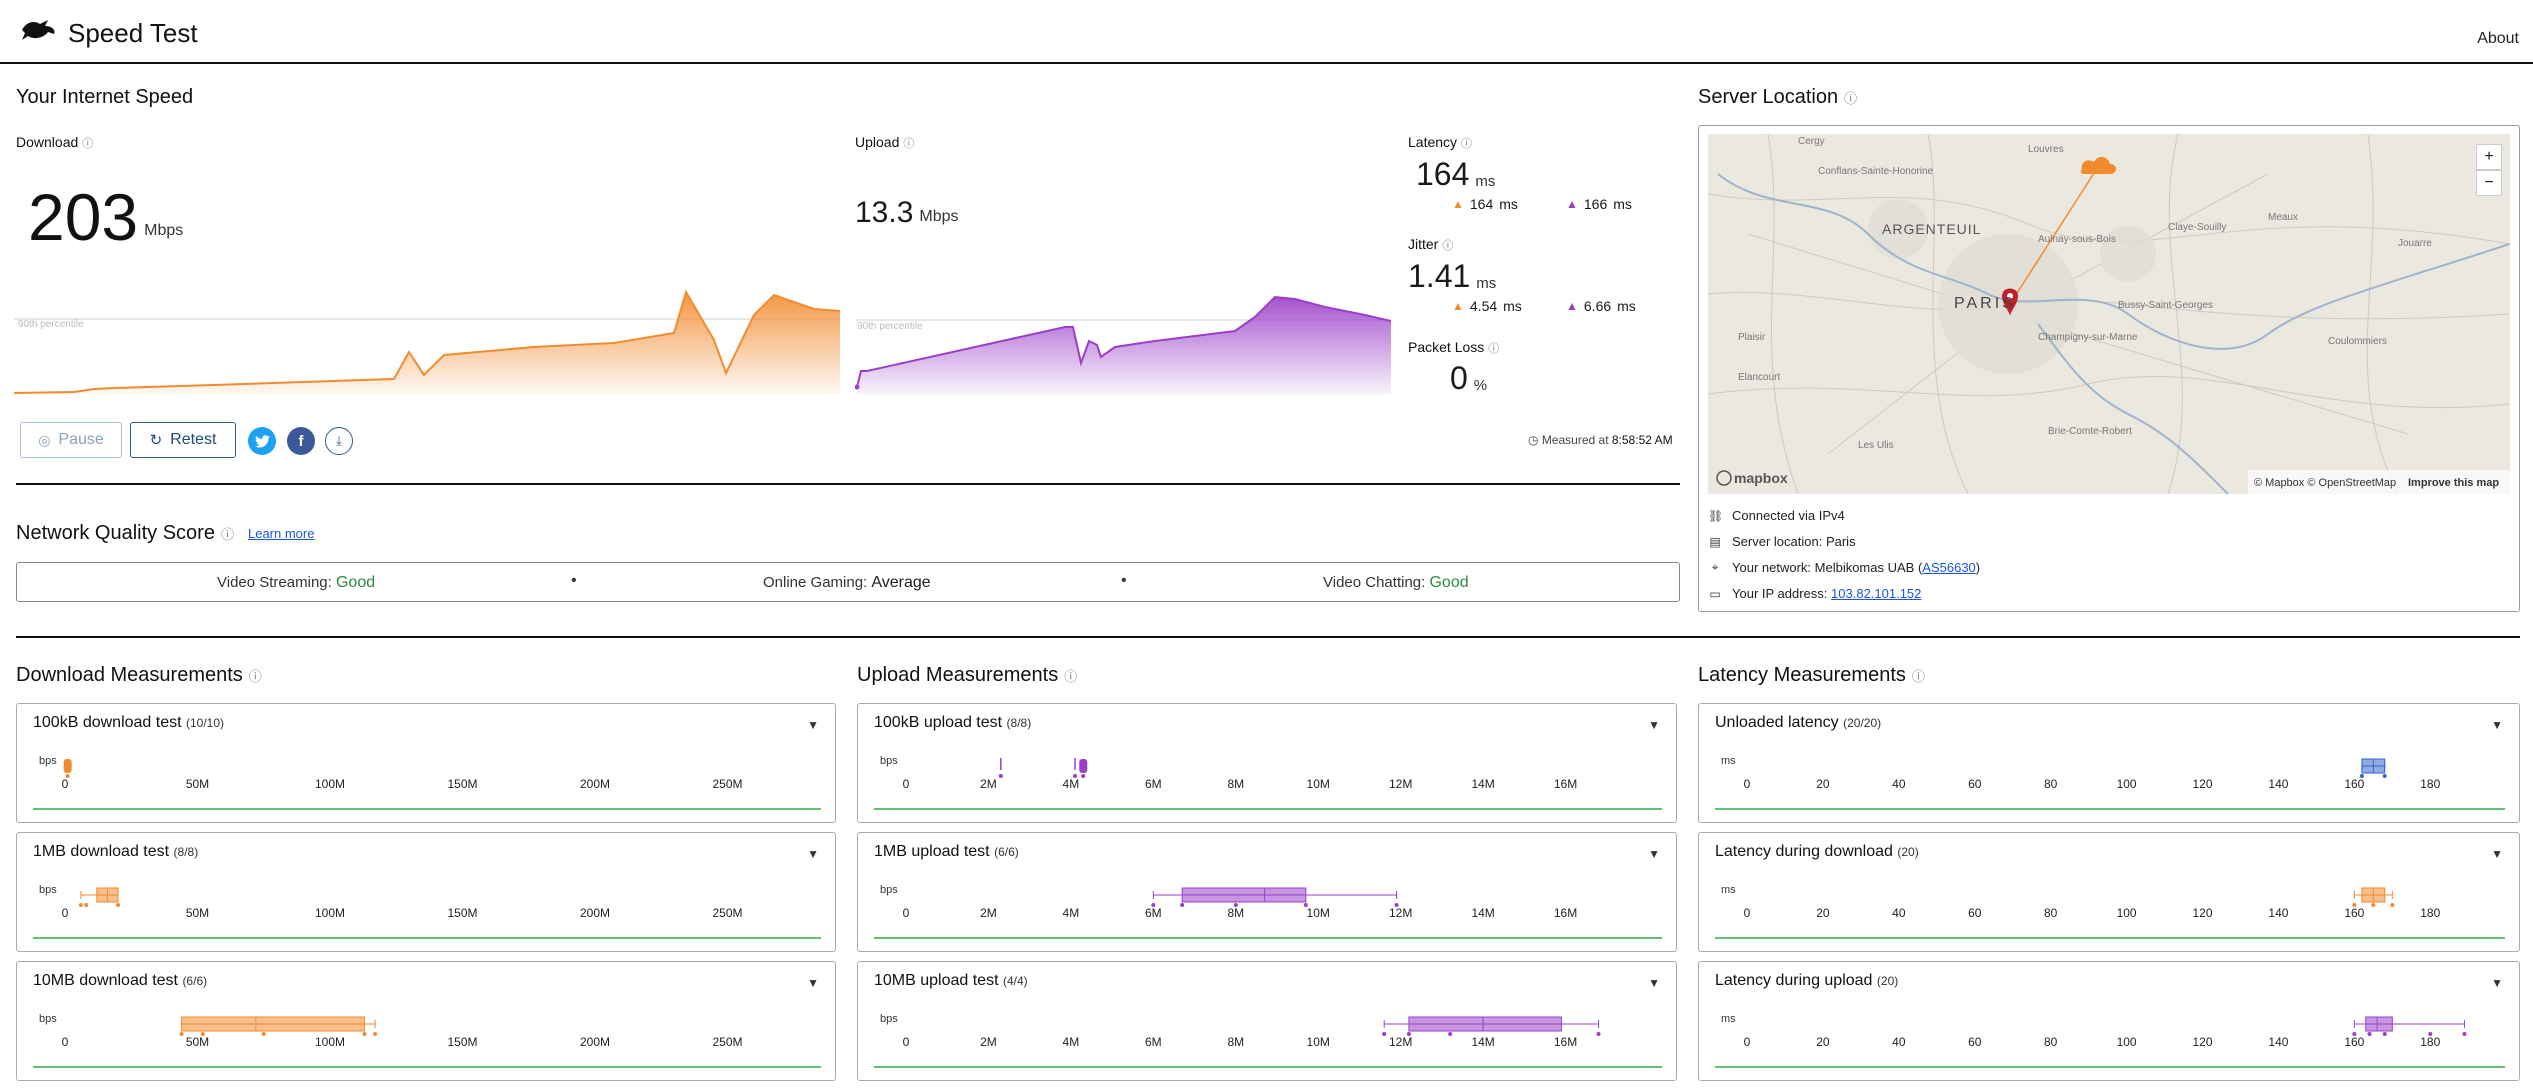  What do you see at coordinates (1985, 303) in the screenshot?
I see `svg-text: PARIS` at bounding box center [1985, 303].